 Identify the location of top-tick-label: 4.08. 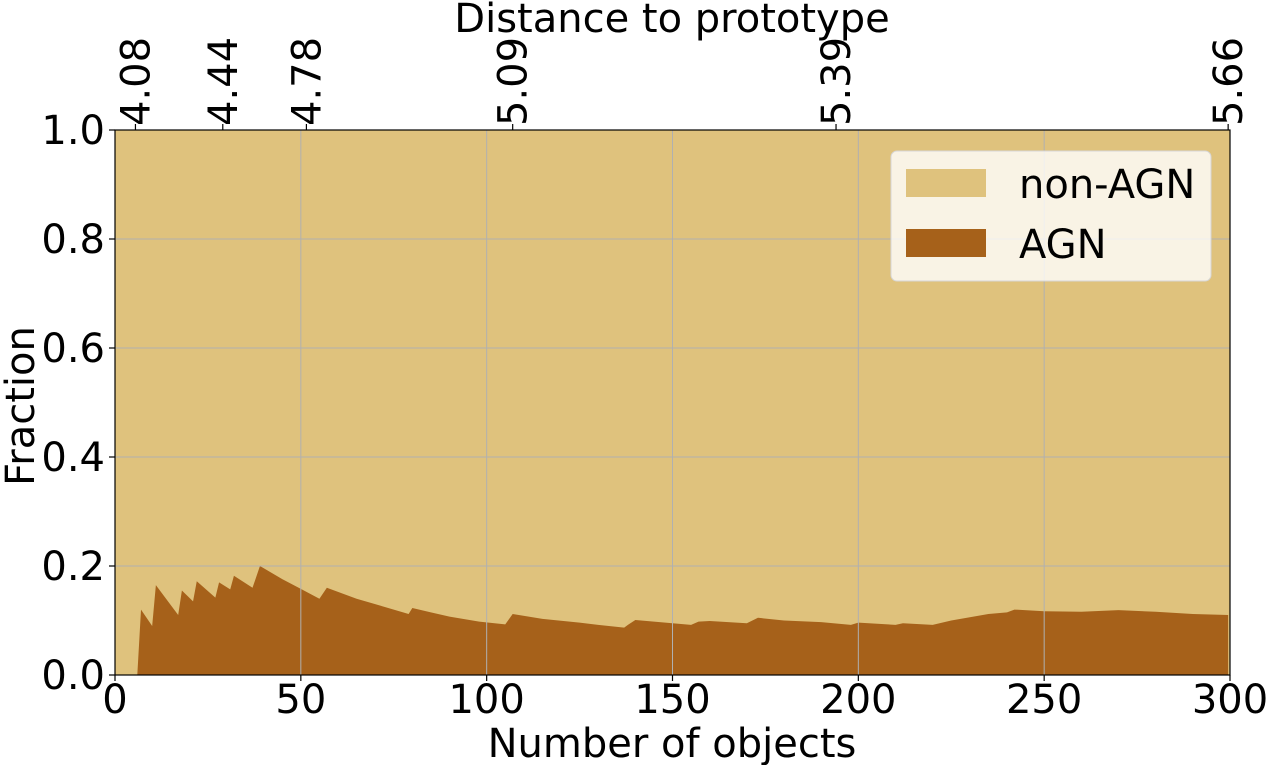
(136, 81).